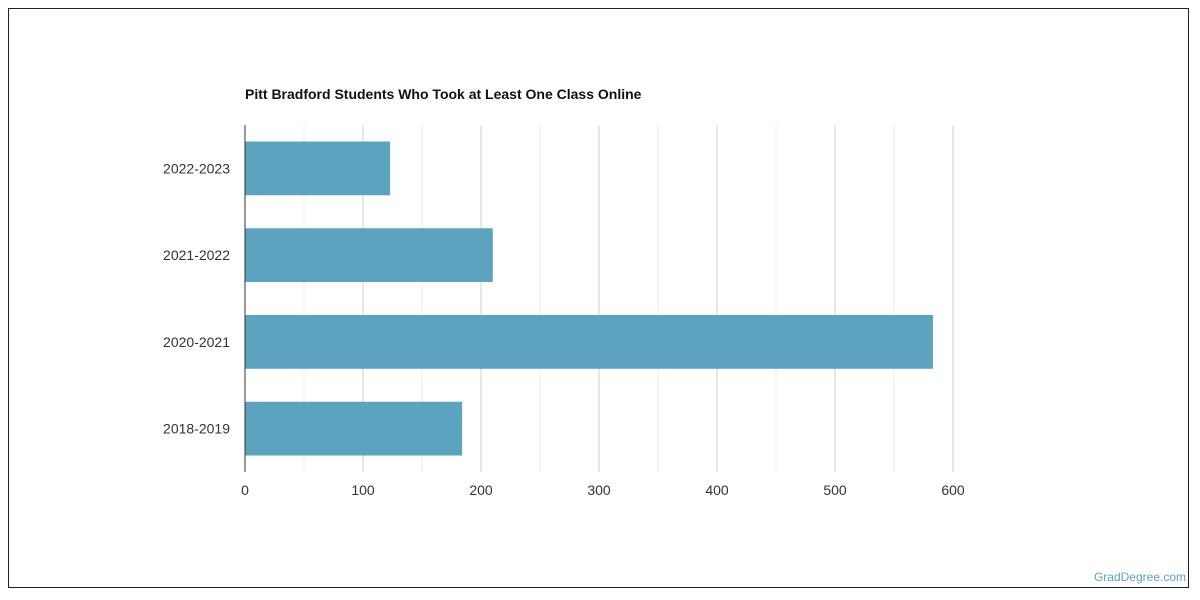  Describe the element at coordinates (369, 255) in the screenshot. I see `bar-2021-2022` at that location.